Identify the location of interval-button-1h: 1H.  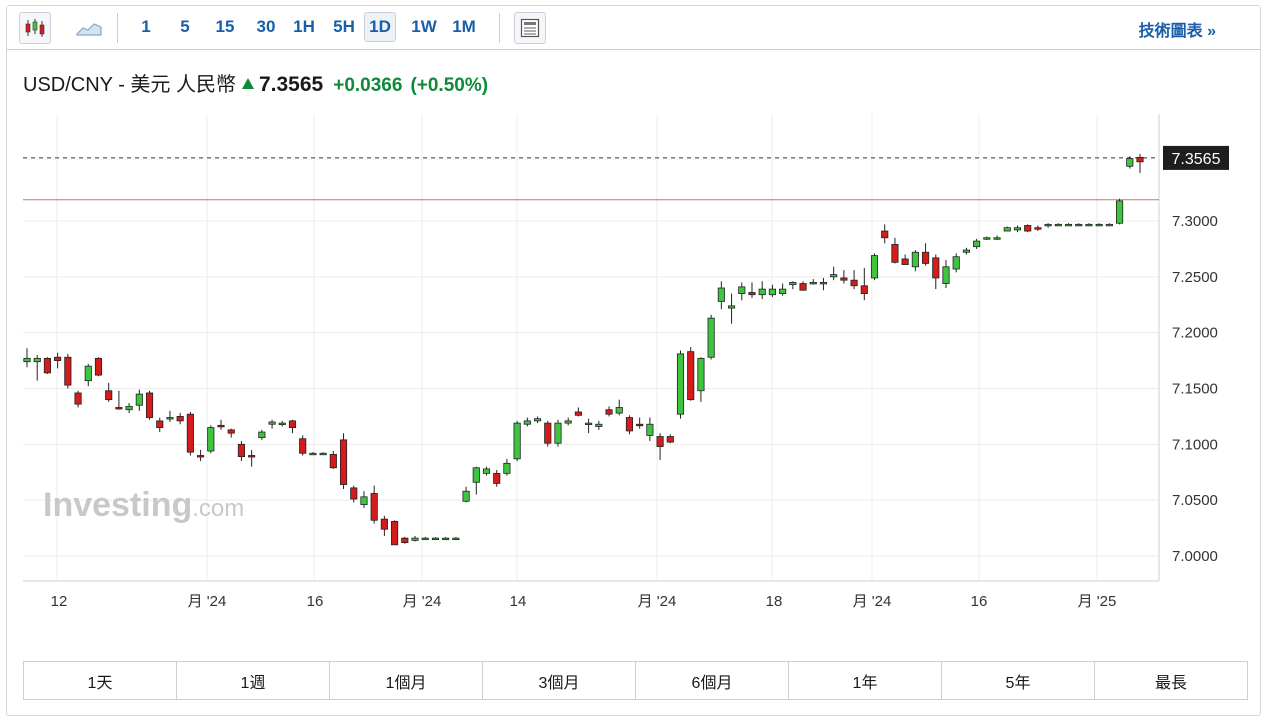
(304, 26).